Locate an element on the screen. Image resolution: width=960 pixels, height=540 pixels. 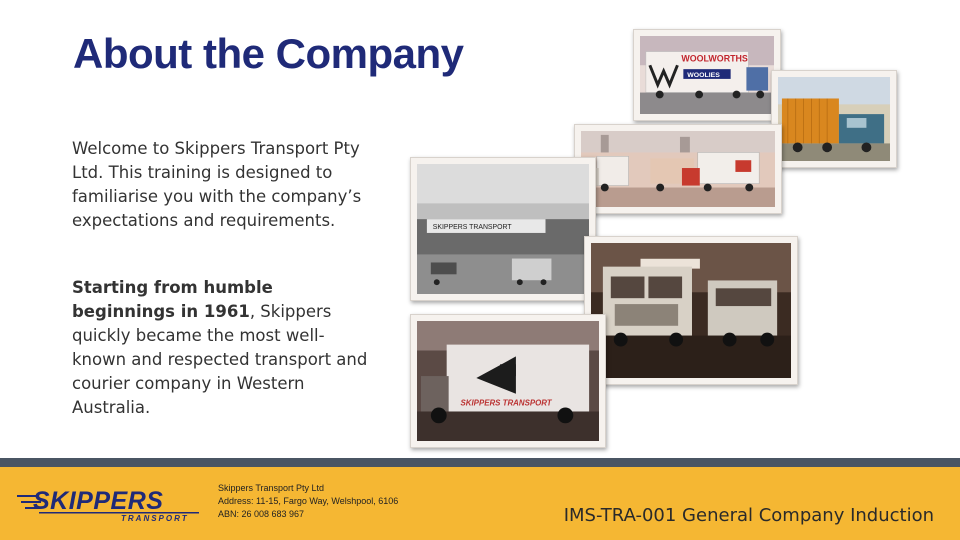
photo-depot: SKIPPERS TRANSPORT is located at coordinates (503, 229).